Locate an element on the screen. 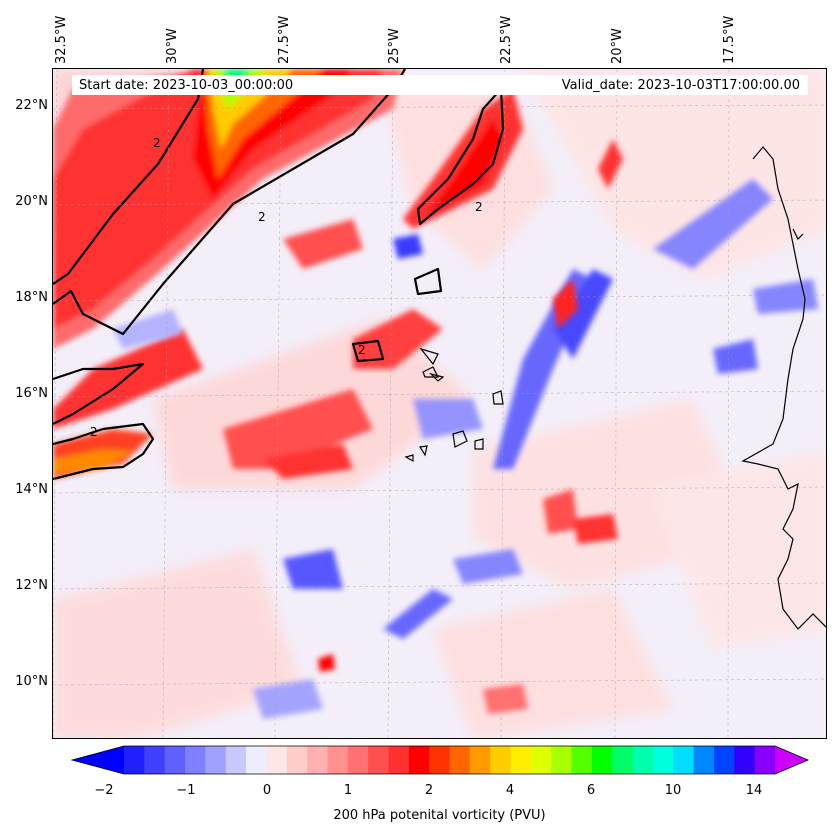 The width and height of the screenshot is (837, 836). colorbar-label: 200 hPa potenital vorticity (PVU) is located at coordinates (439, 815).